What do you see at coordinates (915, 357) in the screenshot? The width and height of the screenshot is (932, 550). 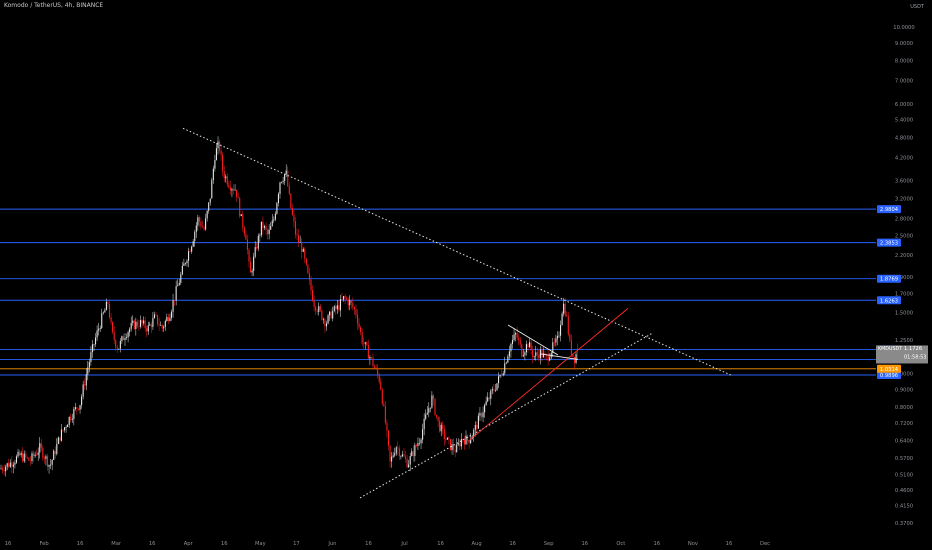 I see `candle-countdown: 01:58:53` at bounding box center [915, 357].